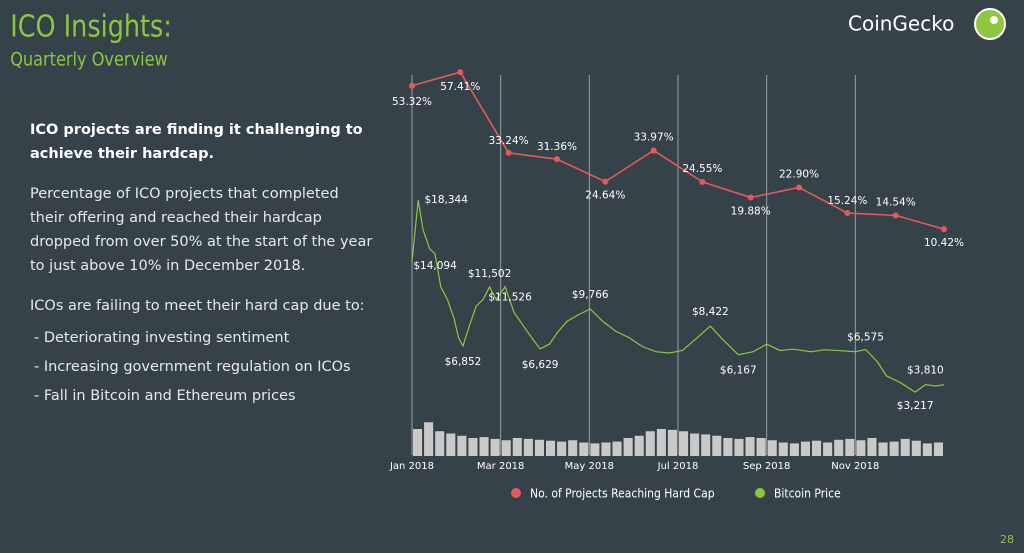 Image resolution: width=1024 pixels, height=553 pixels. What do you see at coordinates (807, 493) in the screenshot?
I see `legend-label: Bitcoin Price` at bounding box center [807, 493].